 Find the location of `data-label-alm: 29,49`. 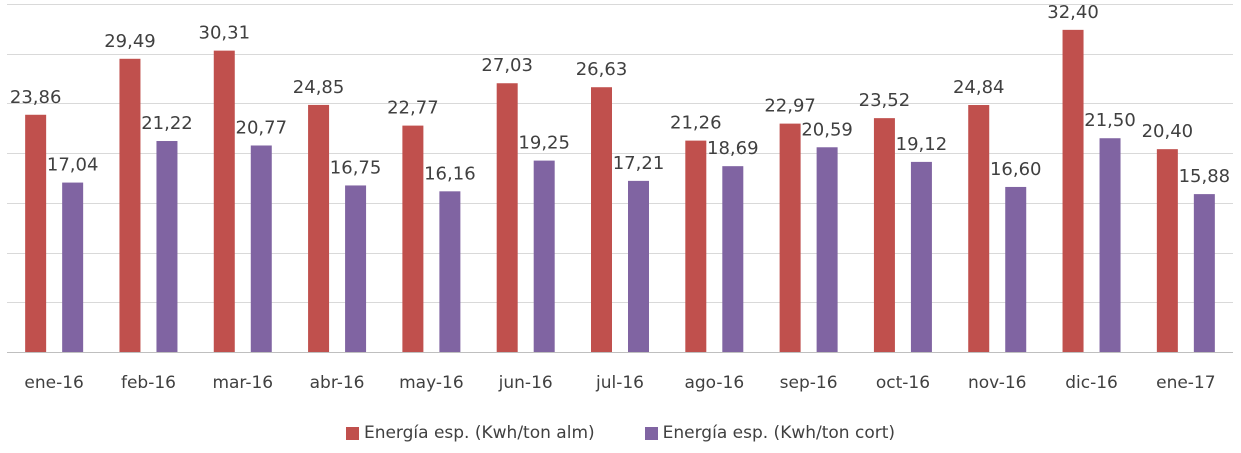

data-label-alm: 29,49 is located at coordinates (130, 41).